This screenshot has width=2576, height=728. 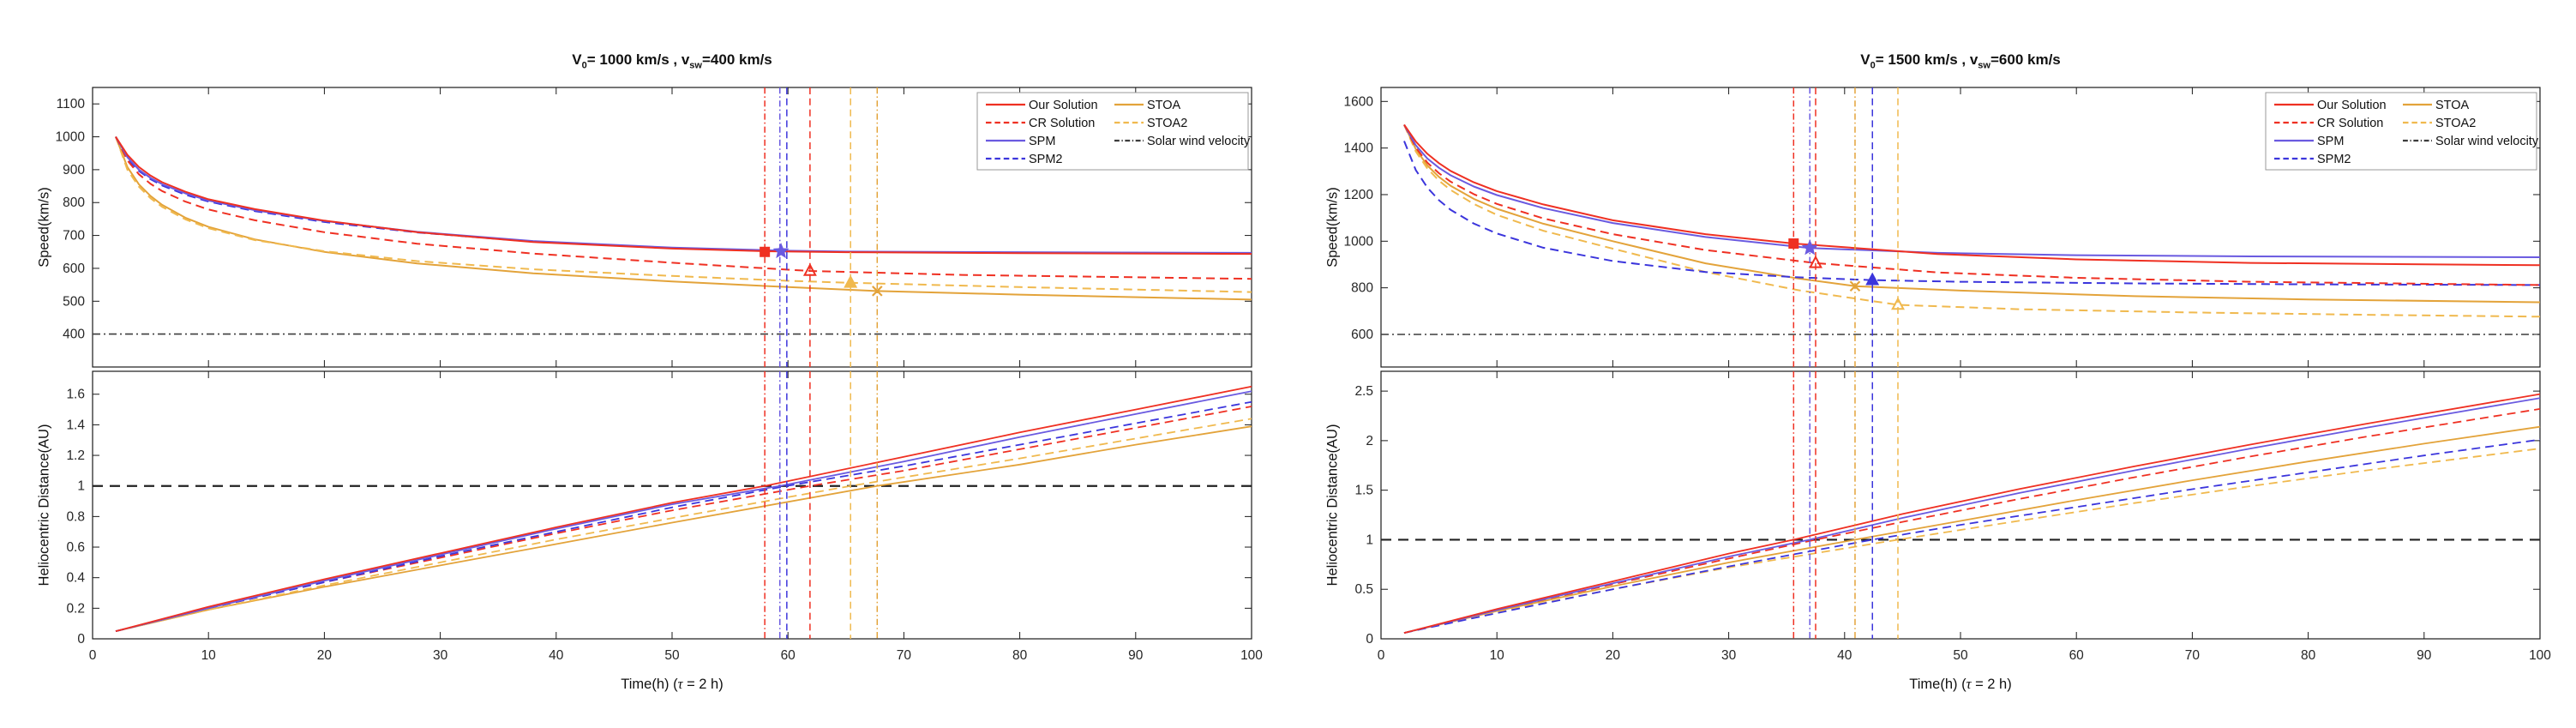 What do you see at coordinates (75, 578) in the screenshot?
I see `y-tick-label: 0.4` at bounding box center [75, 578].